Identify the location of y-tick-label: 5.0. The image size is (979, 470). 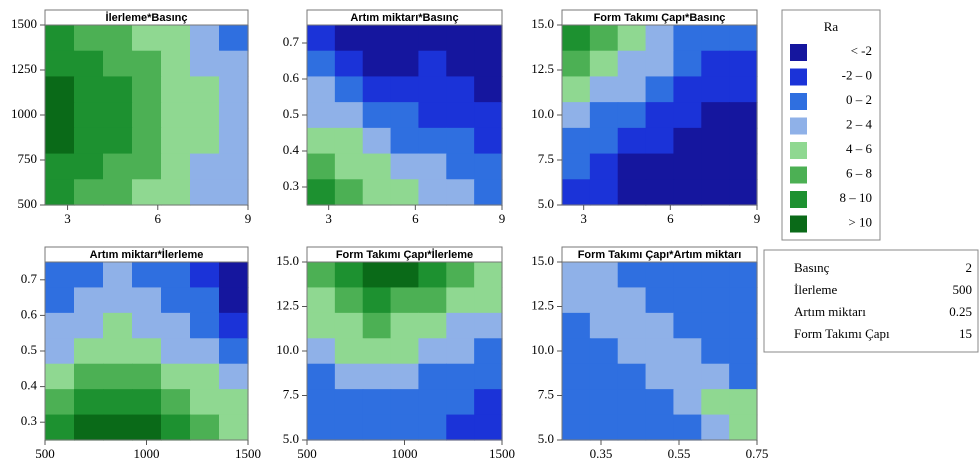
(546, 203).